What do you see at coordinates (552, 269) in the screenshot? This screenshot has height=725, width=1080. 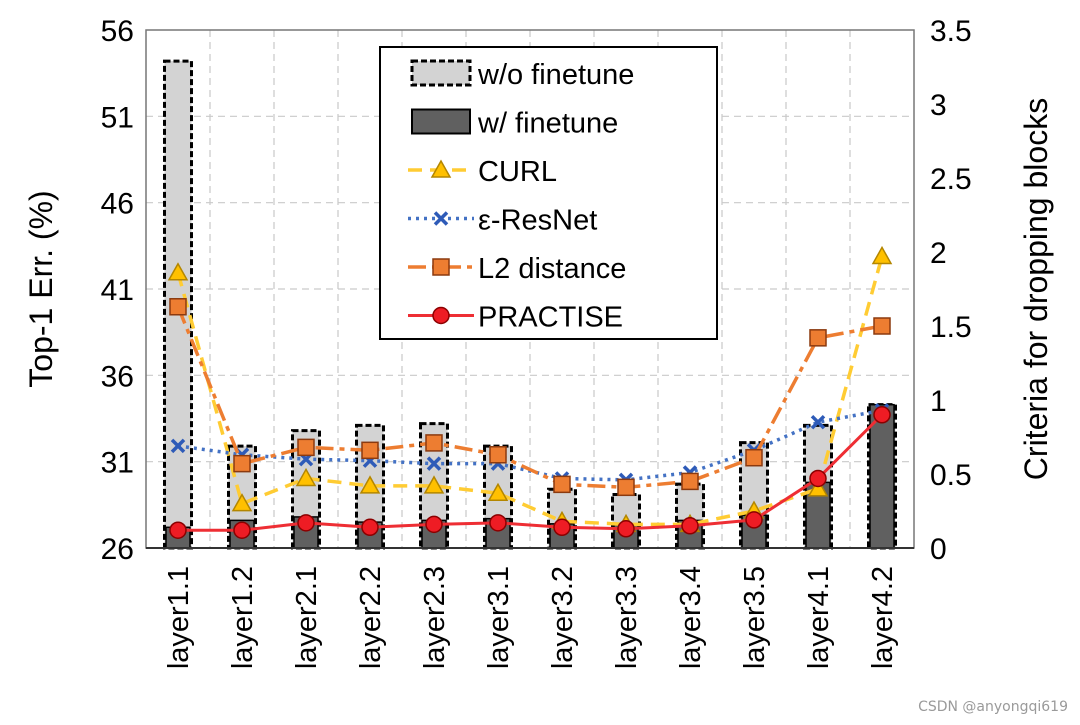 I see `legend-label: L2 distance` at bounding box center [552, 269].